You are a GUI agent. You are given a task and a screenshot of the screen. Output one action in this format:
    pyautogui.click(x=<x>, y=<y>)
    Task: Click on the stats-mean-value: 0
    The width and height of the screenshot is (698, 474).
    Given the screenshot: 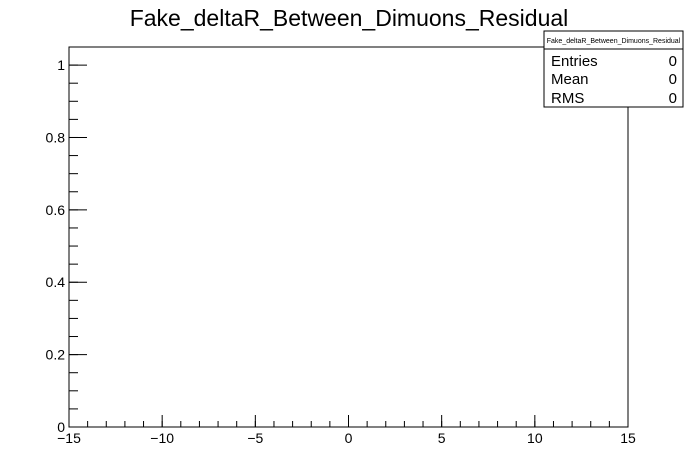 What is the action you would take?
    pyautogui.click(x=673, y=79)
    